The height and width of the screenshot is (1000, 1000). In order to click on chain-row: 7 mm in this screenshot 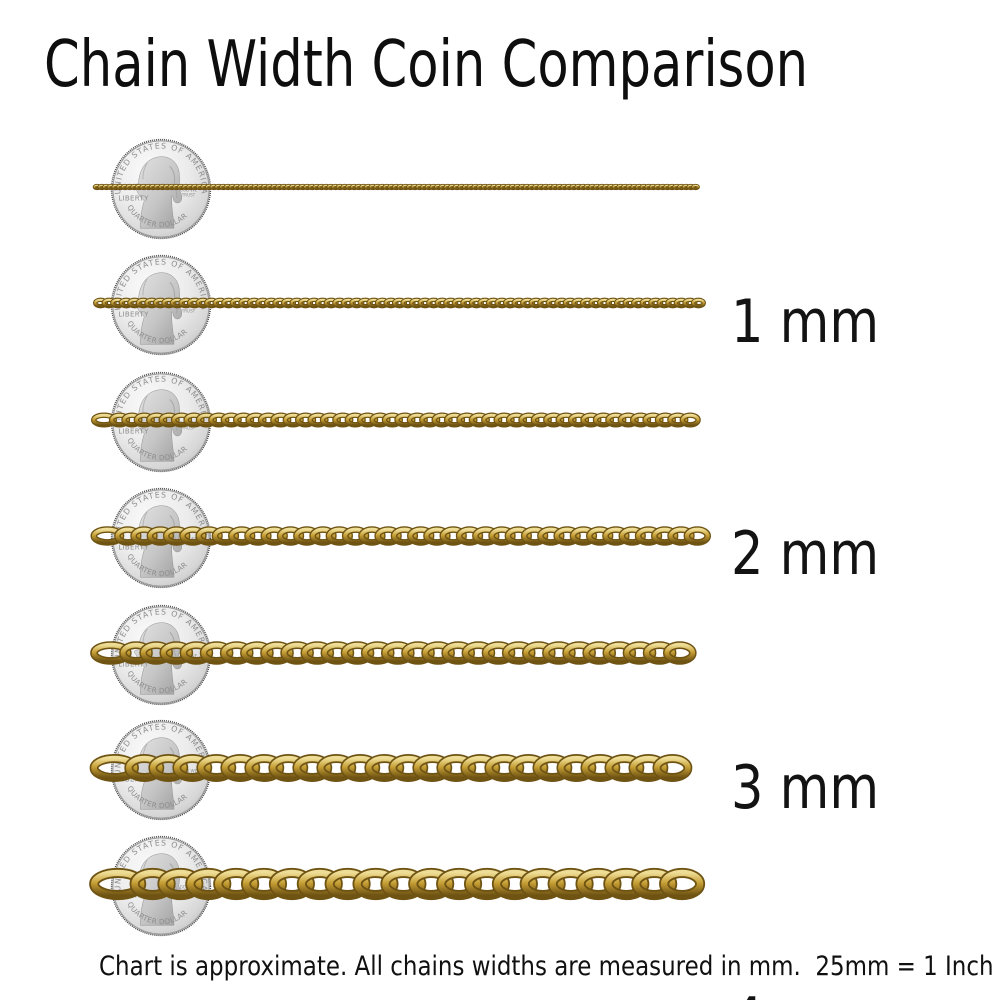, I will do `click(500, 886)`.